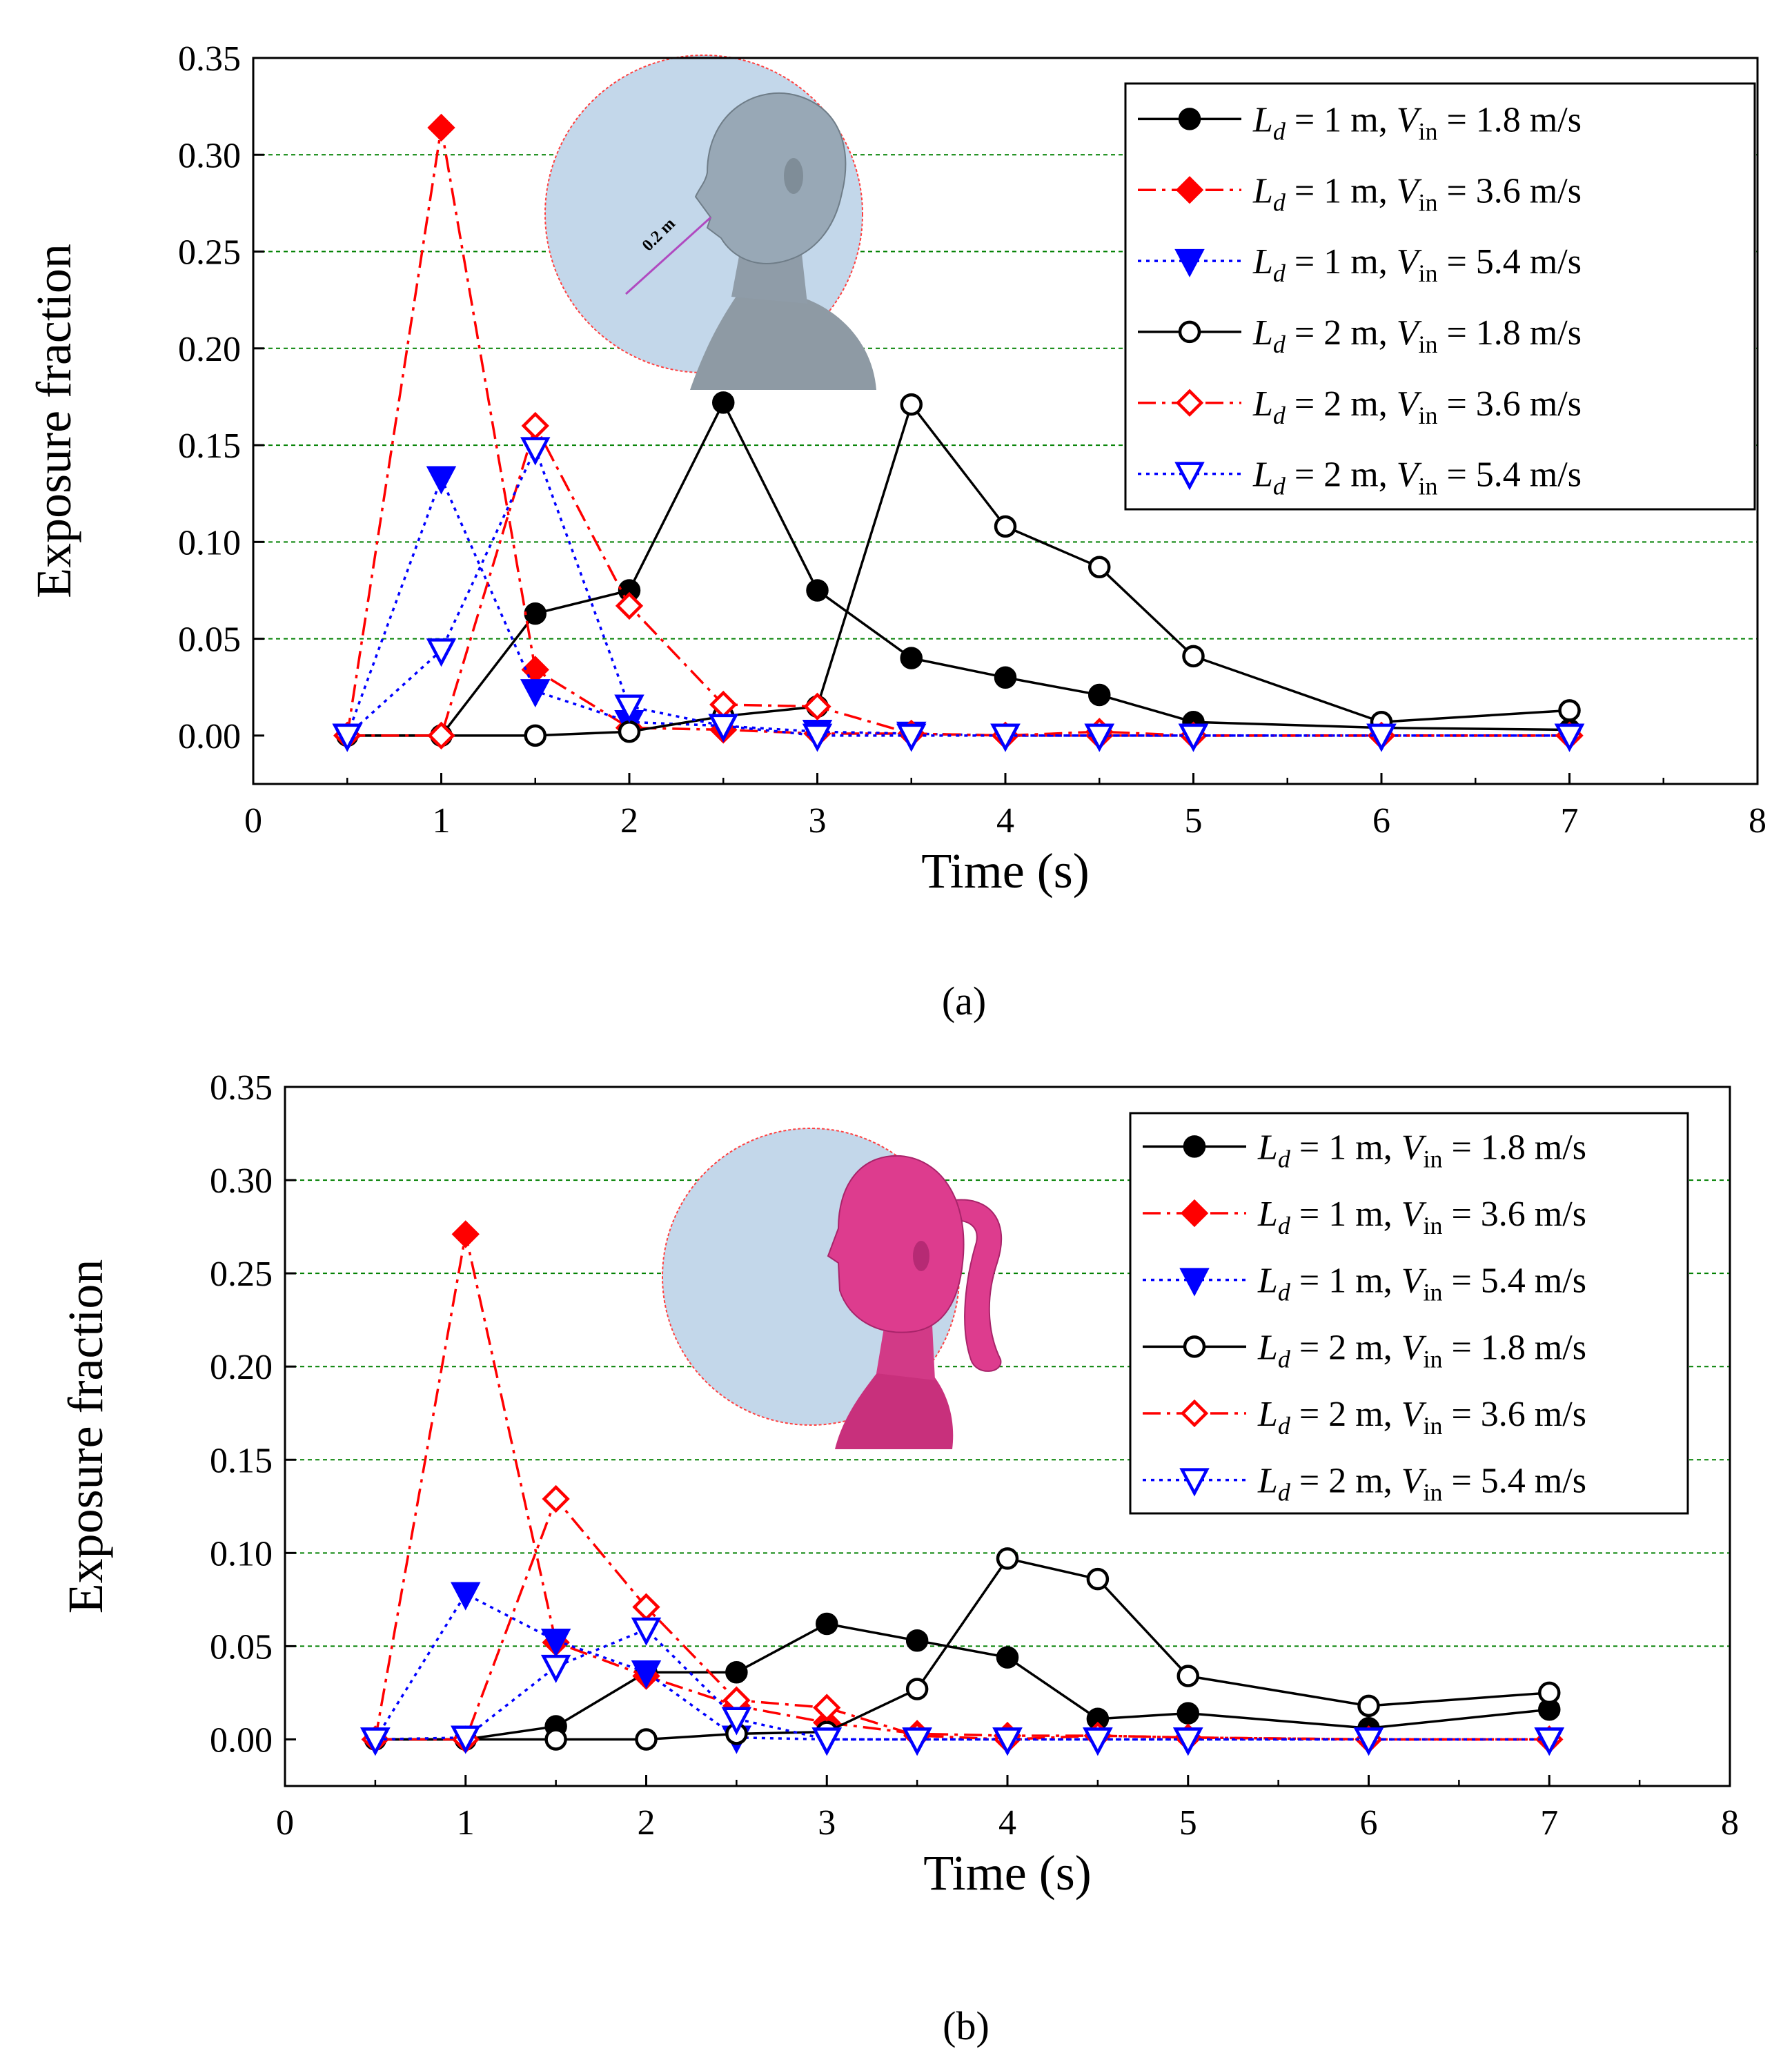 This screenshot has width=1792, height=2051. Describe the element at coordinates (894, 1404) in the screenshot. I see `shoulder-shape` at that location.